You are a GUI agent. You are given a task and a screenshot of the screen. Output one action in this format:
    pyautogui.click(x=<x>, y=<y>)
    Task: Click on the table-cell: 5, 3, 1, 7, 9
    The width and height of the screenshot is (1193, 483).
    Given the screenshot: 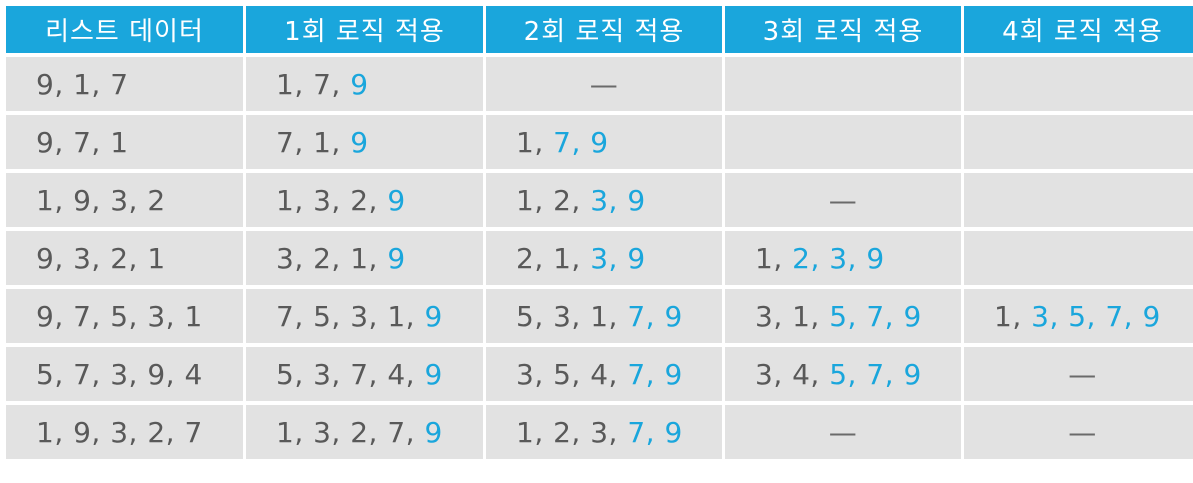 What is the action you would take?
    pyautogui.click(x=604, y=316)
    